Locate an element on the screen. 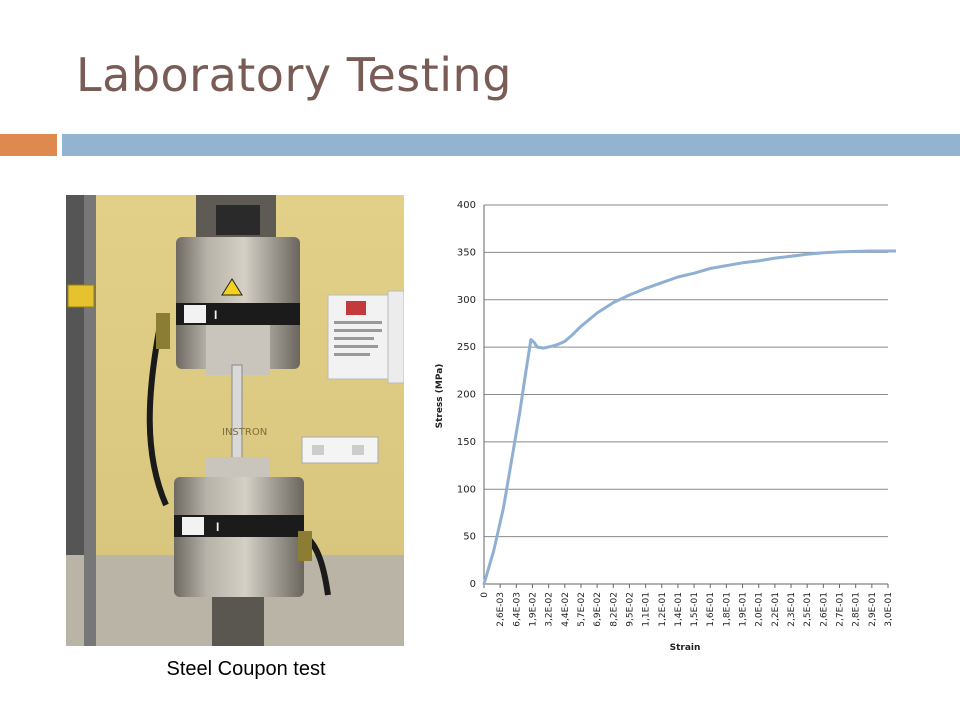 The height and width of the screenshot is (720, 960). x-tick-label: 4,4E-02 is located at coordinates (566, 609).